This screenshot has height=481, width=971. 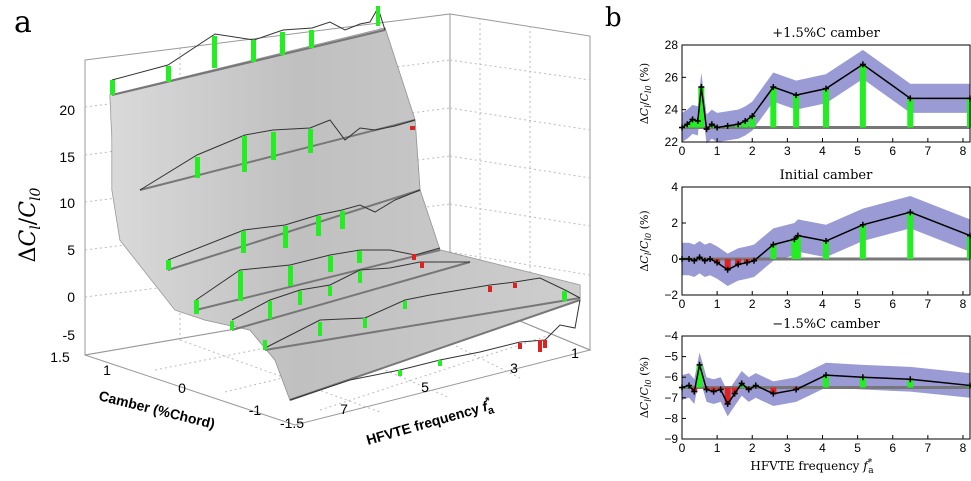 I want to click on z-tick: 10, so click(x=67, y=203).